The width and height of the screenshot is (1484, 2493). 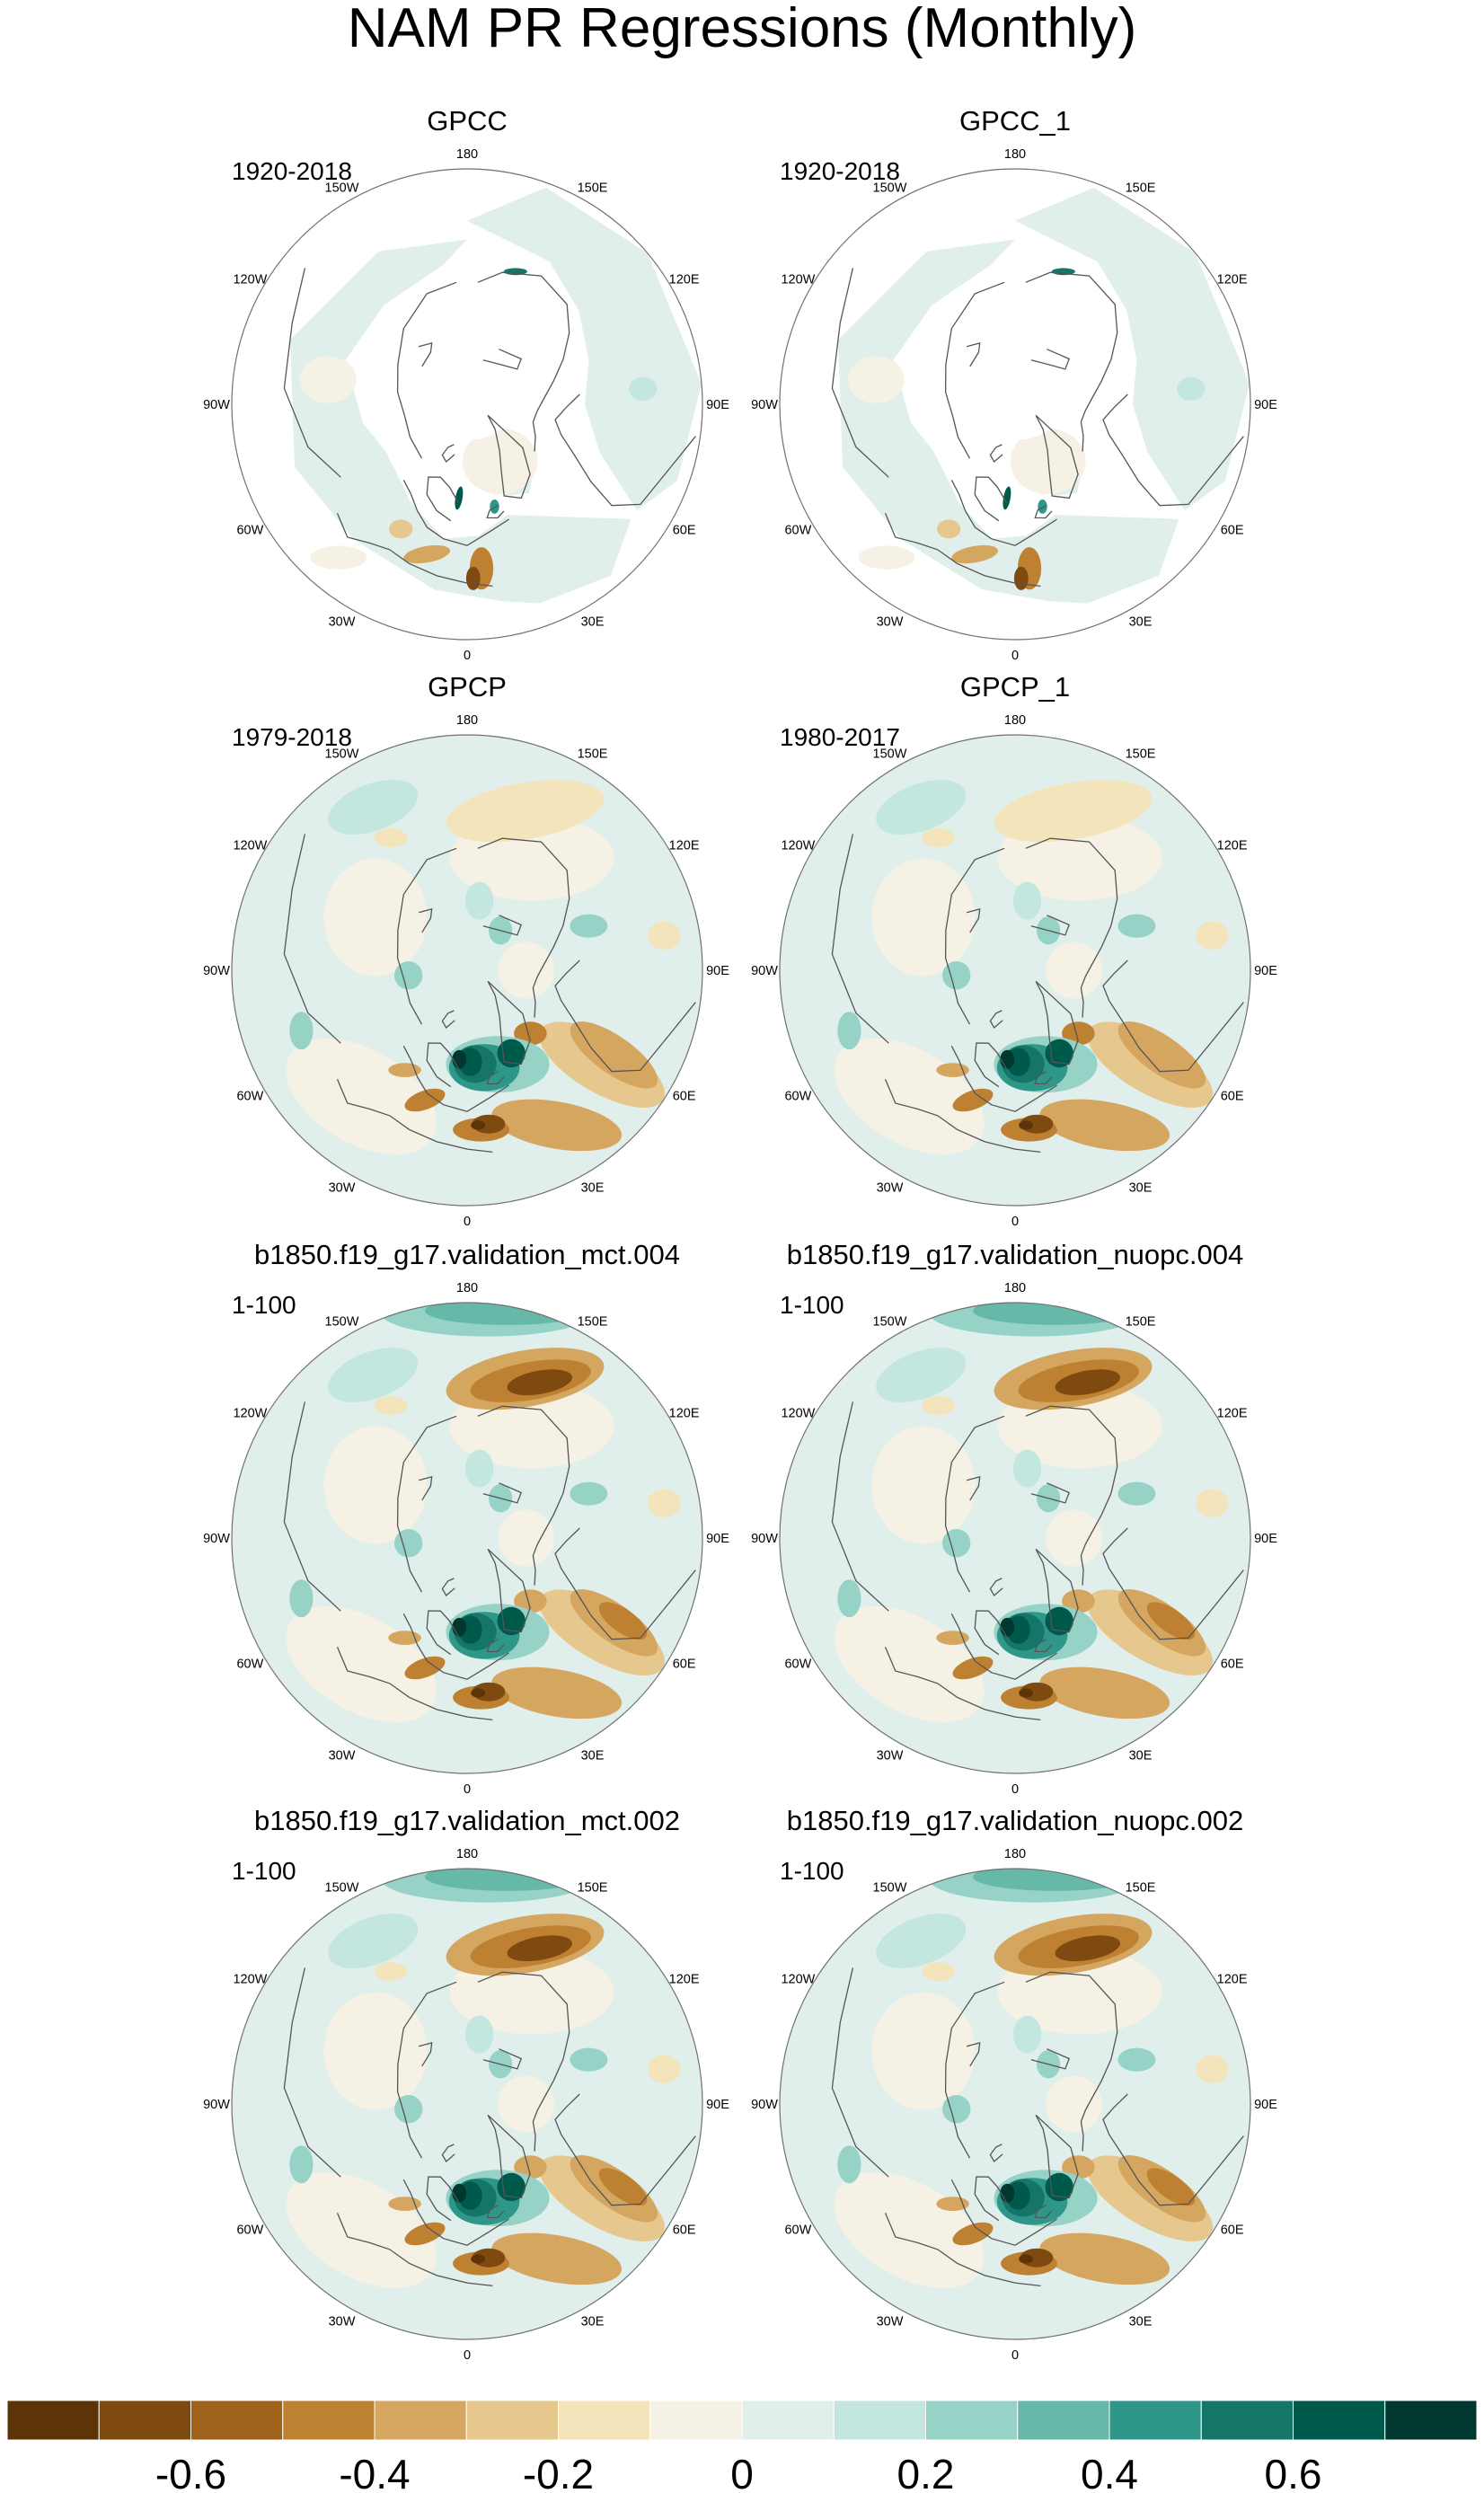 What do you see at coordinates (467, 1820) in the screenshot?
I see `panel-title: b1850.f19_g17.validation_mct.002` at bounding box center [467, 1820].